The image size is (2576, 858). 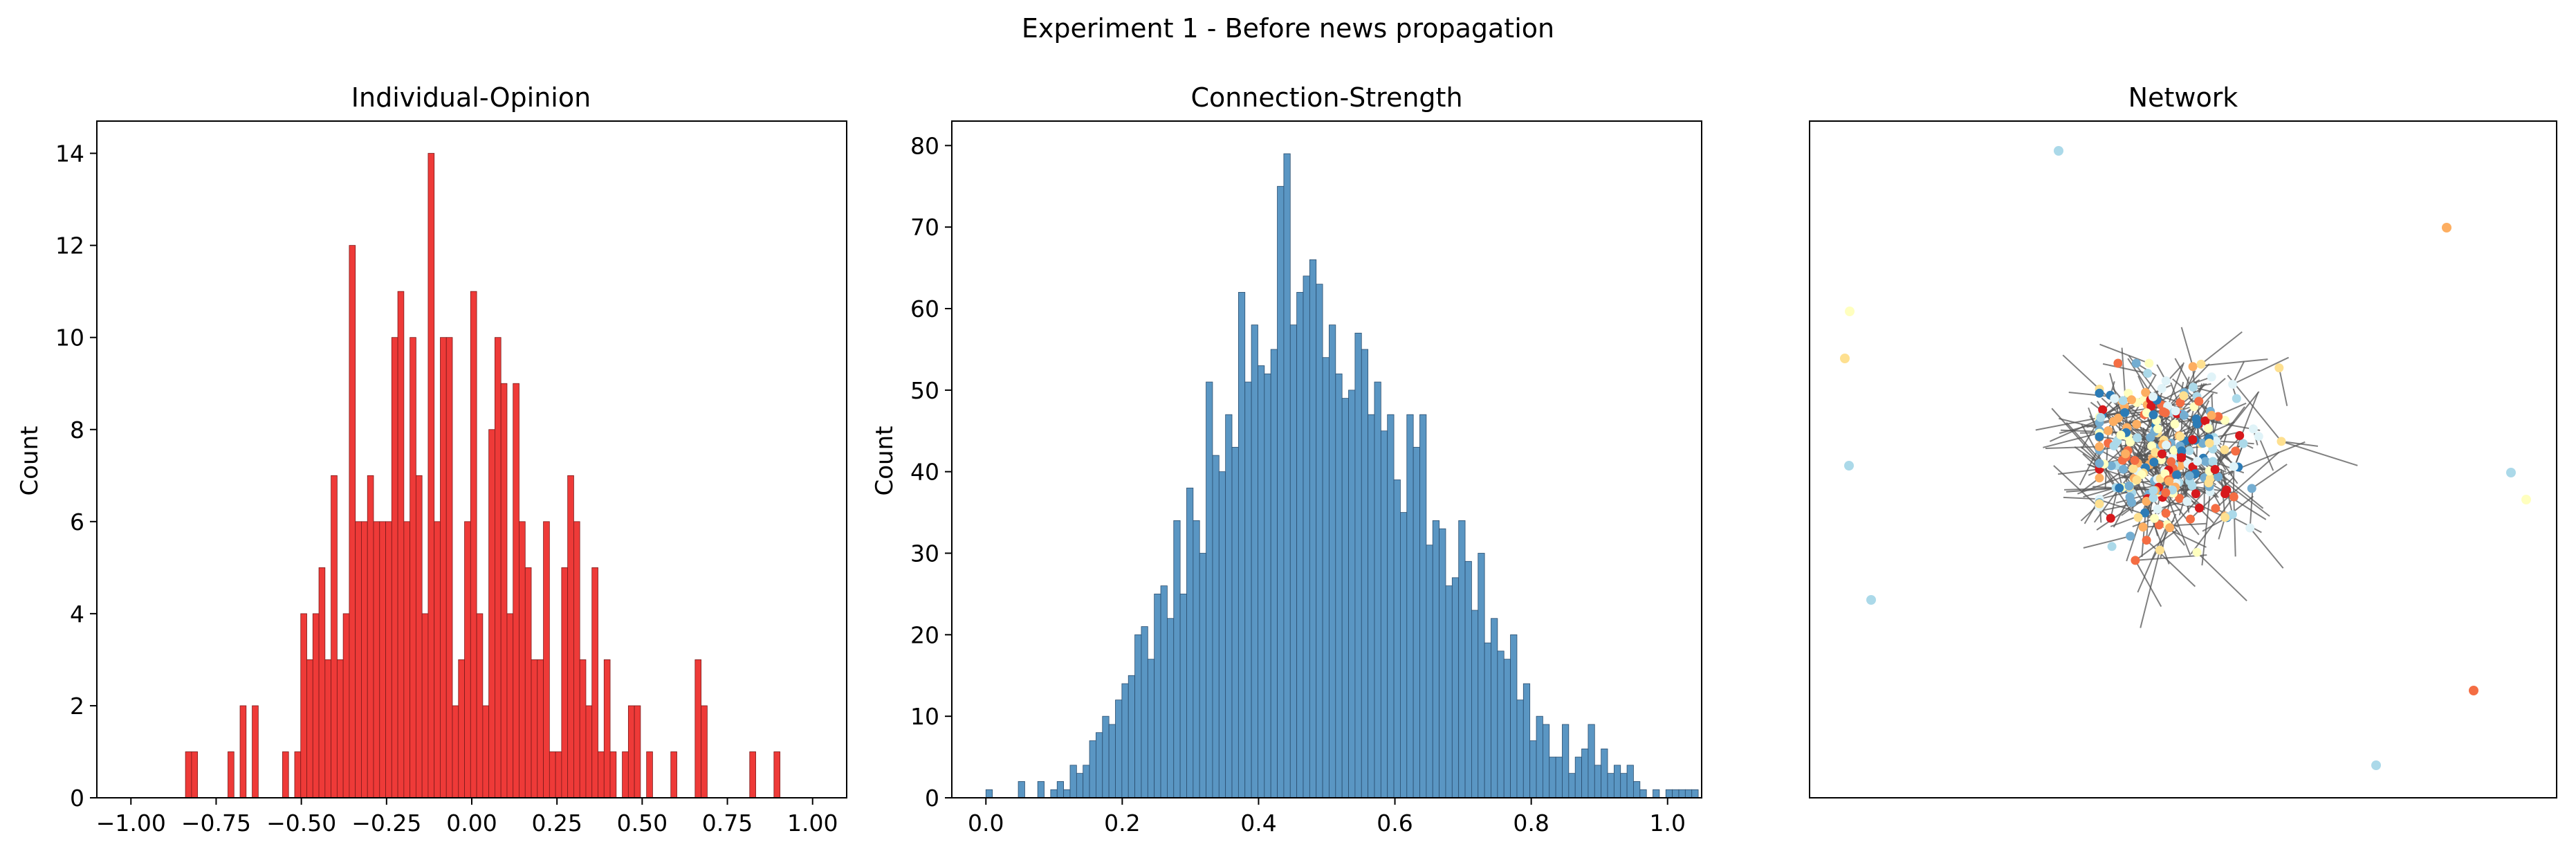 What do you see at coordinates (1122, 823) in the screenshot?
I see `x-tick-label: 0.2` at bounding box center [1122, 823].